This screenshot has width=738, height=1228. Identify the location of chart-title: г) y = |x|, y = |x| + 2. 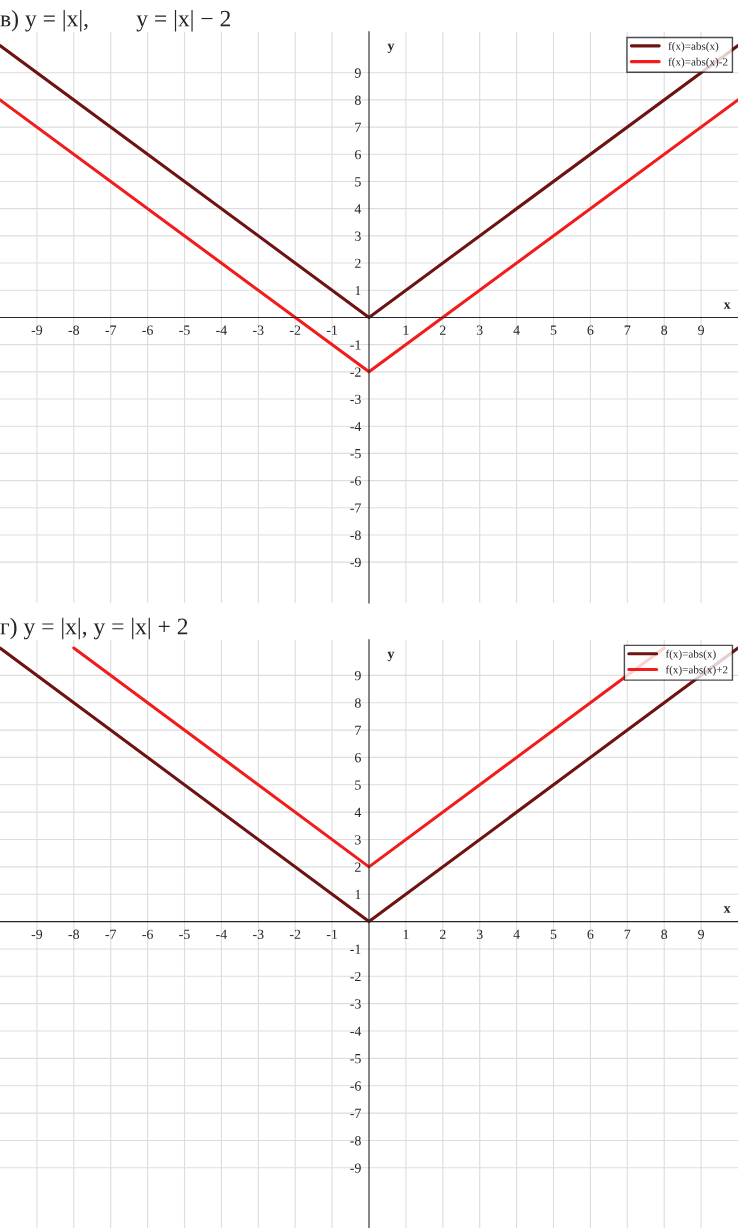
(94, 628).